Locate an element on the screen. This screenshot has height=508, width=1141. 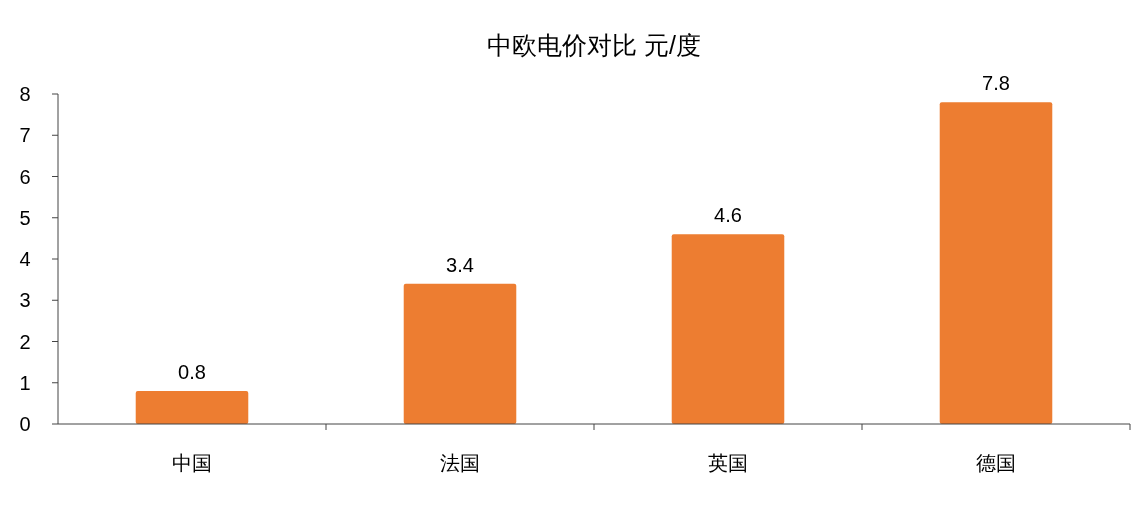
x-tick-label: 法国 is located at coordinates (460, 463).